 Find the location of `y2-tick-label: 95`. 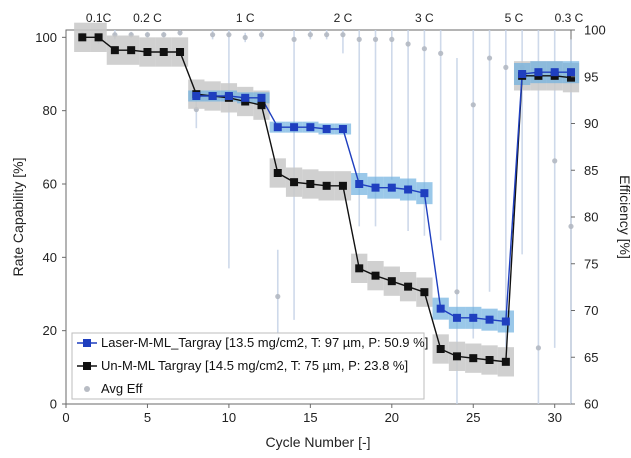

y2-tick-label: 95 is located at coordinates (591, 76).